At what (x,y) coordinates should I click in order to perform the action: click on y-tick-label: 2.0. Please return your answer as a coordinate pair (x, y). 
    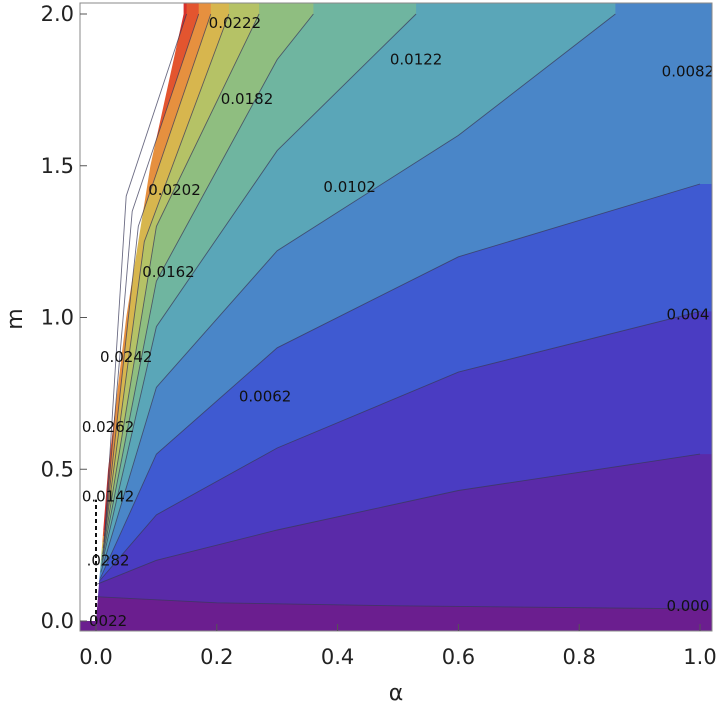
    Looking at the image, I should click on (57, 14).